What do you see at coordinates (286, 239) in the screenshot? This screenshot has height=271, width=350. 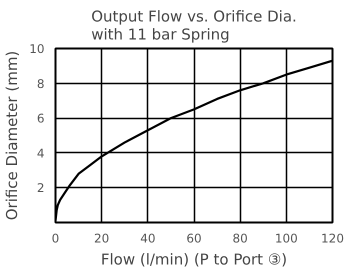 I see `x-tick-label: 100` at bounding box center [286, 239].